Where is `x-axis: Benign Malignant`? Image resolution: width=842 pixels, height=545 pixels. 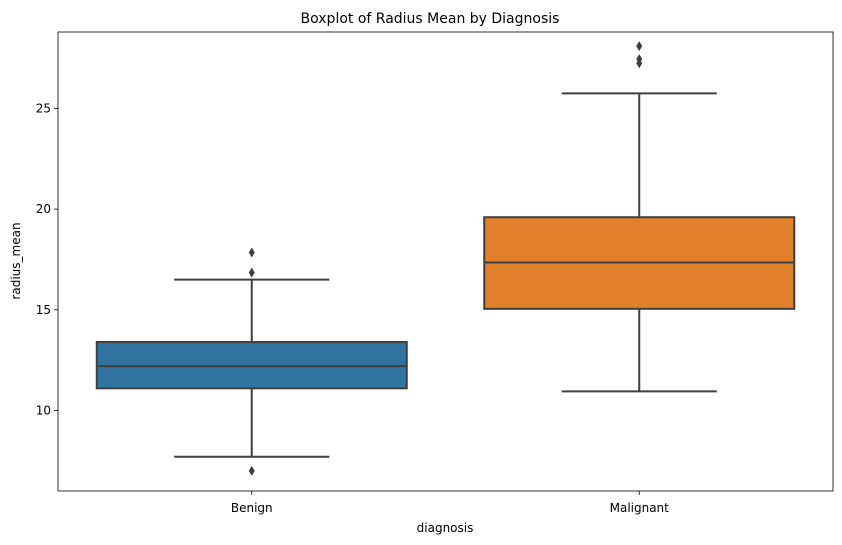 x-axis: Benign Malignant is located at coordinates (450, 503).